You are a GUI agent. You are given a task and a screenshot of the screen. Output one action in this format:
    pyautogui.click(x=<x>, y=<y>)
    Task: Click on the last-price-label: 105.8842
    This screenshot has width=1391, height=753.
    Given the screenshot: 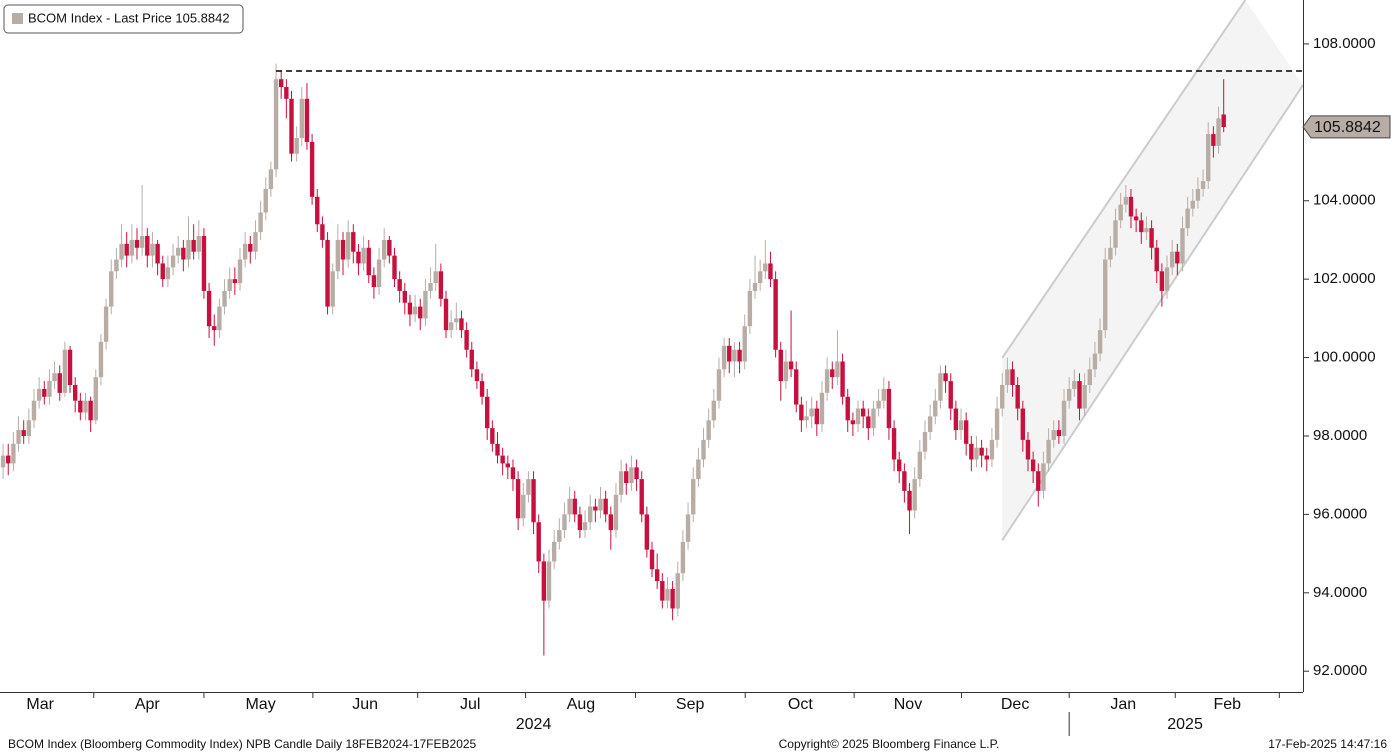 What is the action you would take?
    pyautogui.click(x=1347, y=127)
    